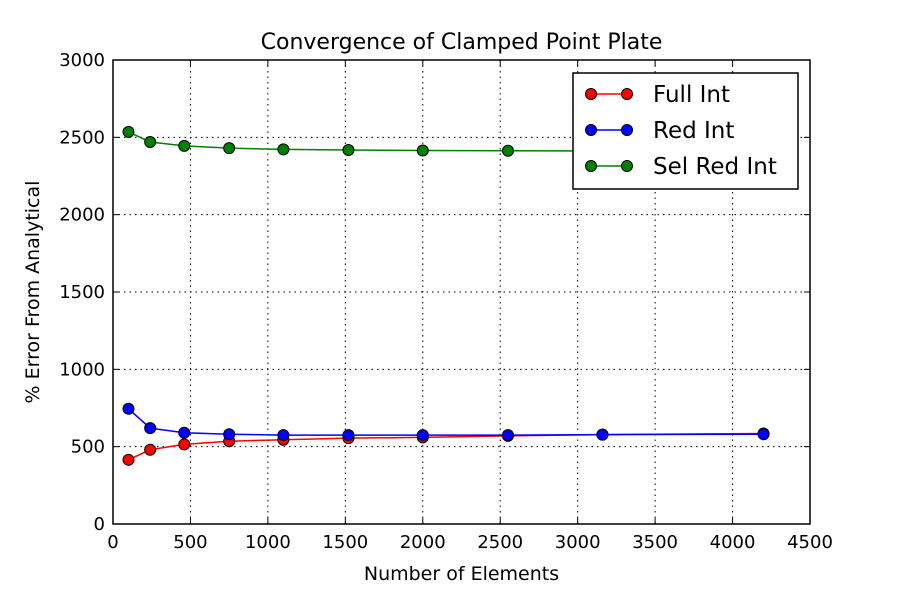  Describe the element at coordinates (33, 292) in the screenshot. I see `y-axis-label: % Error From Analytical` at that location.